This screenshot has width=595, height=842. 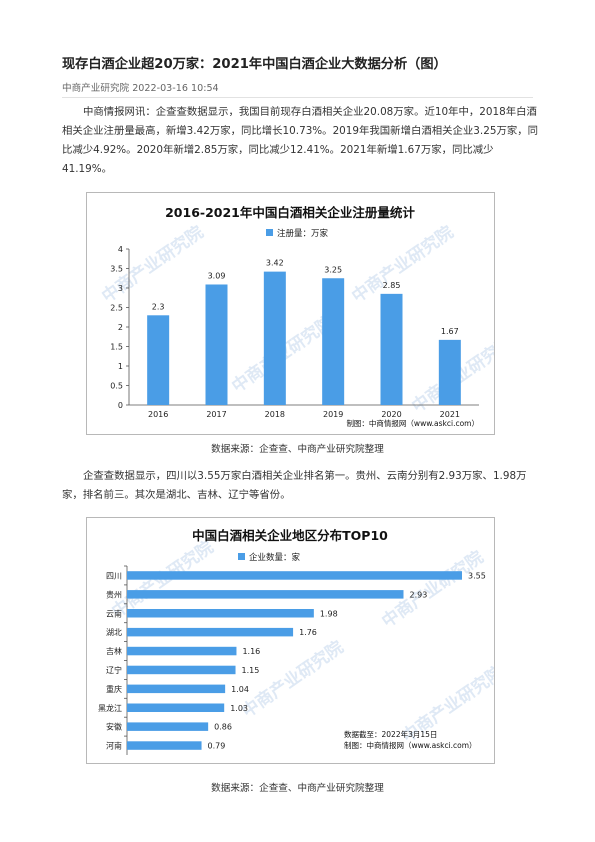 What do you see at coordinates (217, 275) in the screenshot?
I see `bar-value-label: 3.09` at bounding box center [217, 275].